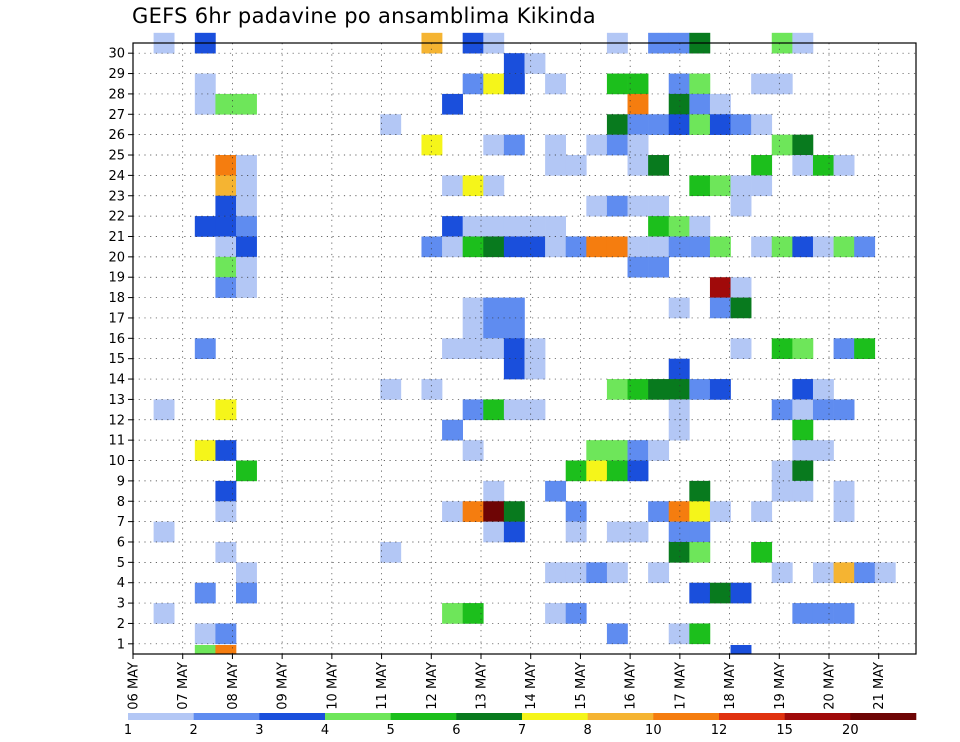 Image resolution: width=960 pixels, height=742 pixels. What do you see at coordinates (432, 686) in the screenshot?
I see `x-tick-label: 12 MAY` at bounding box center [432, 686].